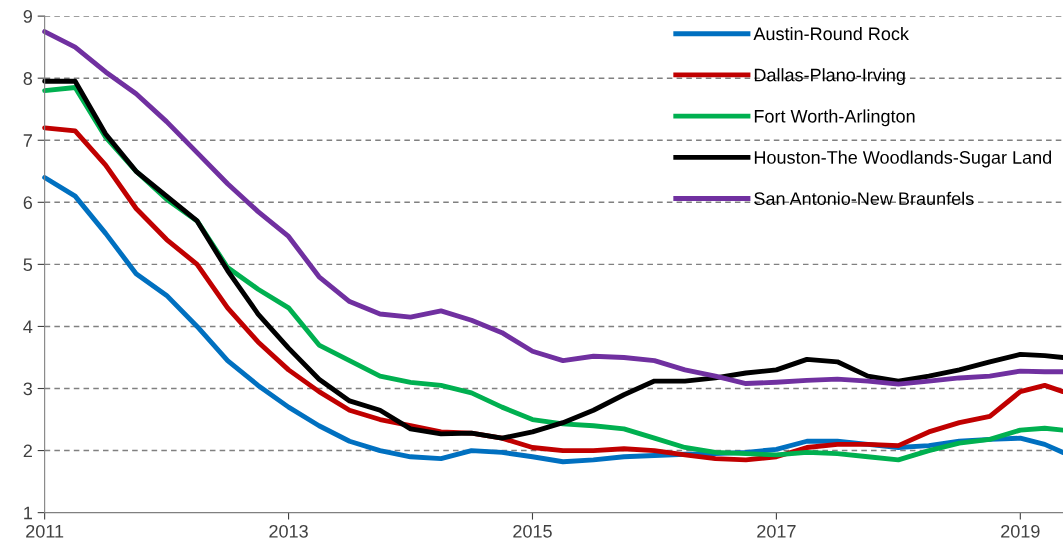 This screenshot has width=1063, height=556. I want to click on y-tick-label: 6, so click(28, 203).